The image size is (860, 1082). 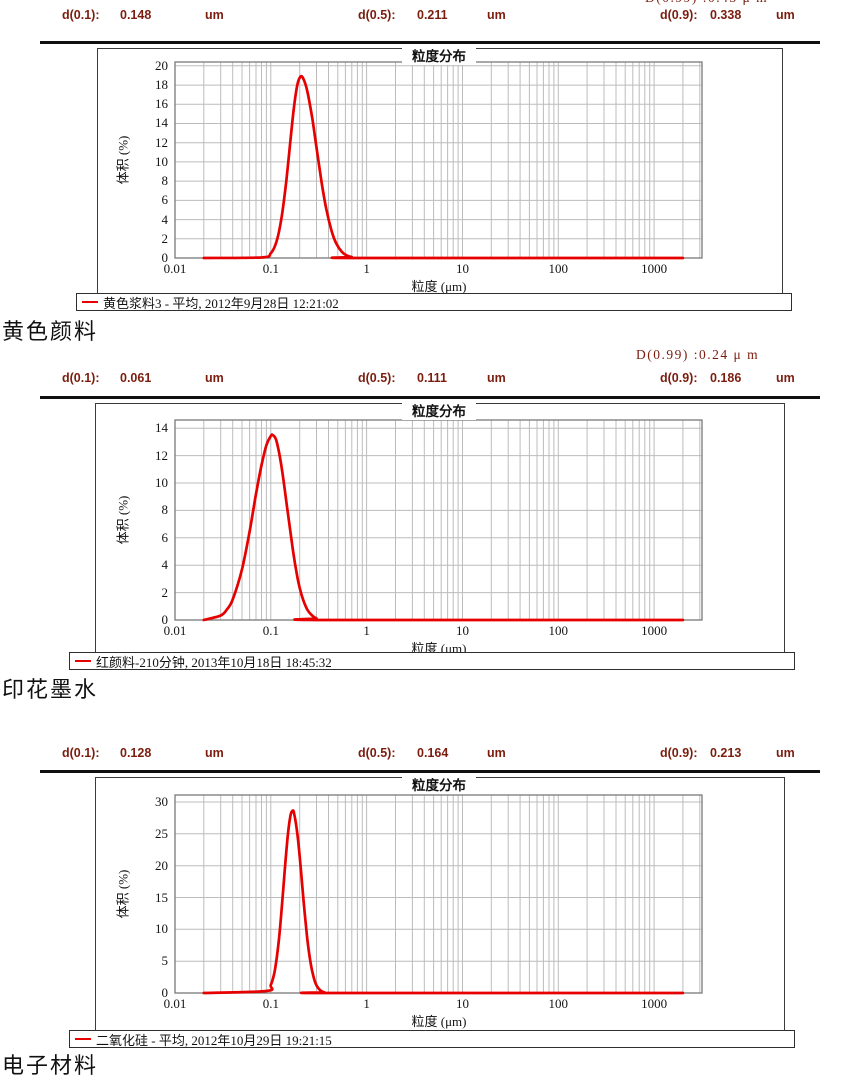 What do you see at coordinates (136, 378) in the screenshot?
I see `d-value-number: 0.061` at bounding box center [136, 378].